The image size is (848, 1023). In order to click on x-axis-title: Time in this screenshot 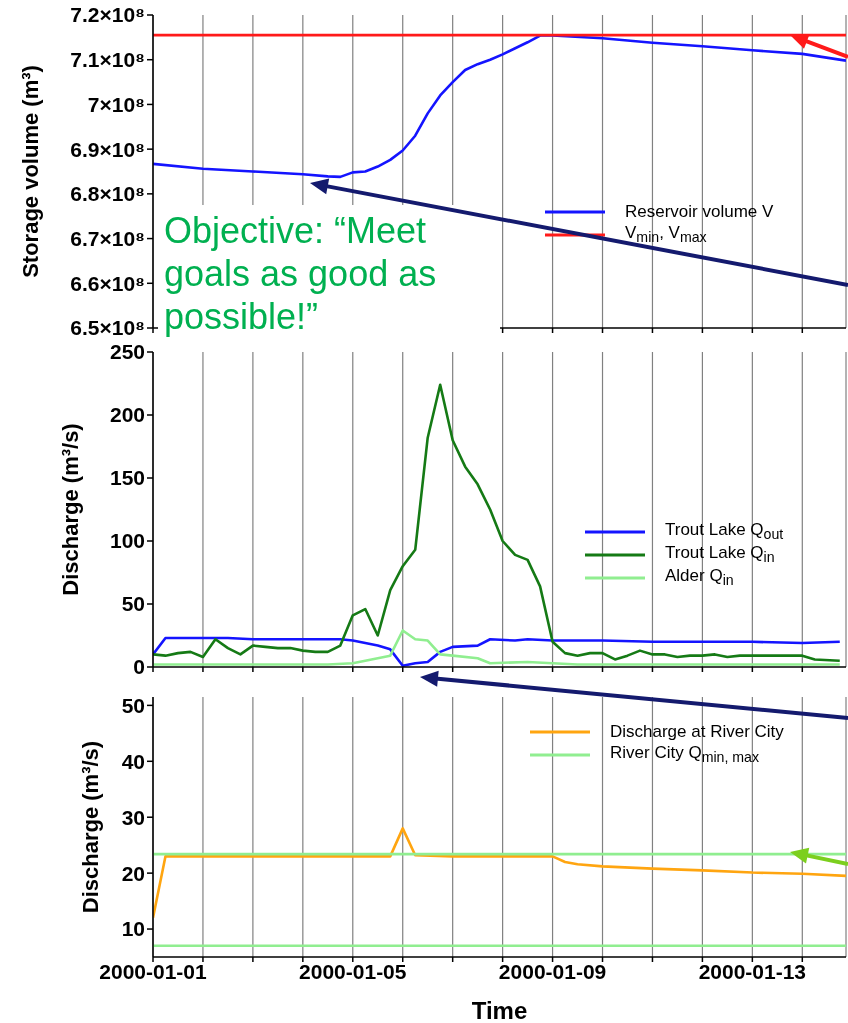, I will do `click(499, 1010)`.